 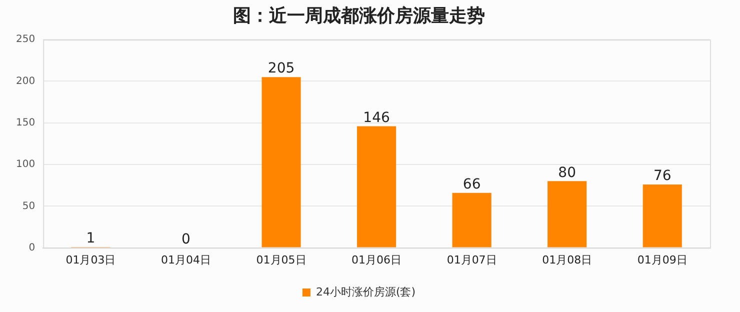 I want to click on data-label: 66, so click(x=471, y=184).